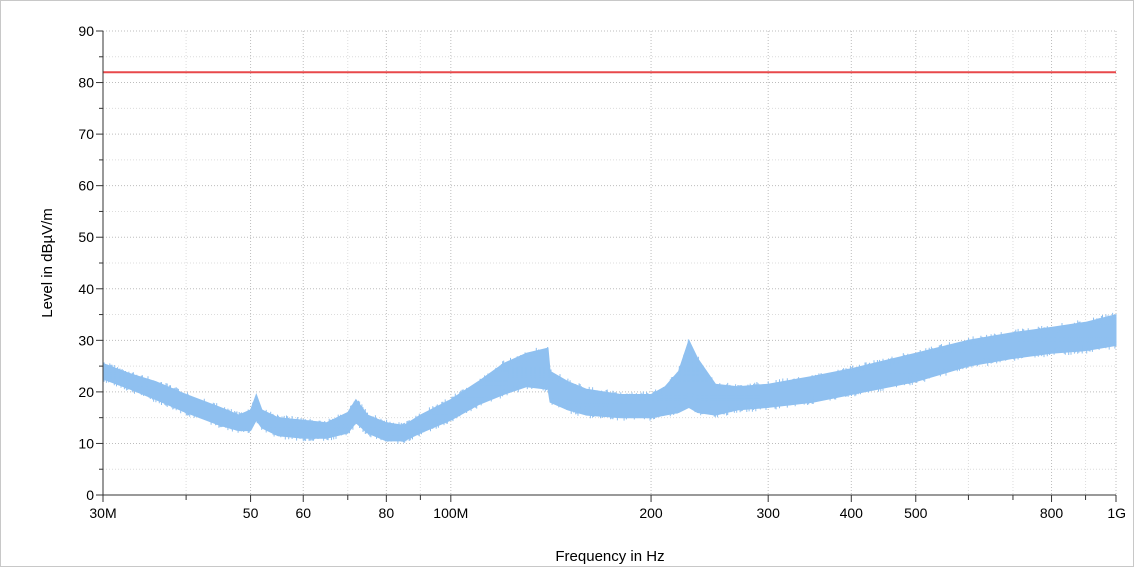 The image size is (1134, 567). What do you see at coordinates (651, 513) in the screenshot?
I see `x-tick-label: 200` at bounding box center [651, 513].